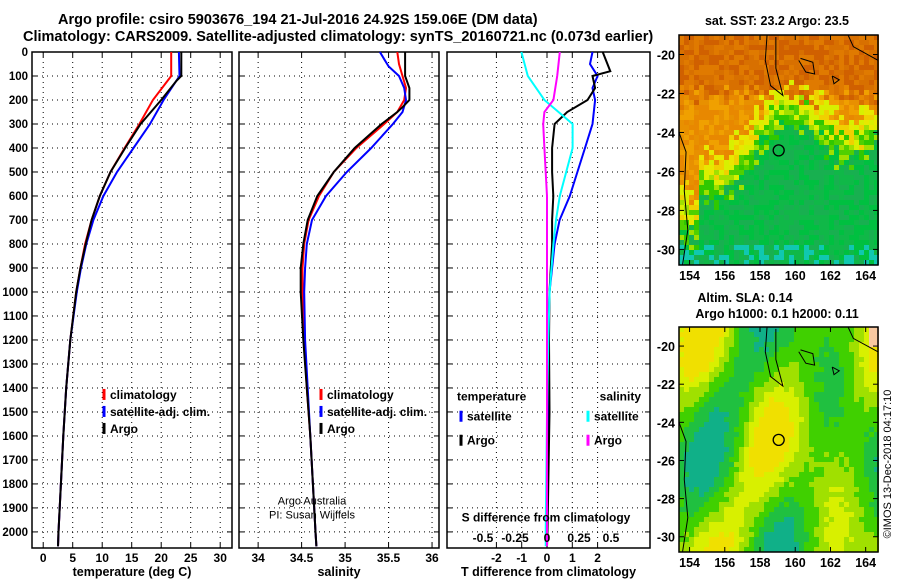 The height and width of the screenshot is (580, 900). Describe the element at coordinates (492, 396) in the screenshot. I see `legend-title: temperature` at that location.